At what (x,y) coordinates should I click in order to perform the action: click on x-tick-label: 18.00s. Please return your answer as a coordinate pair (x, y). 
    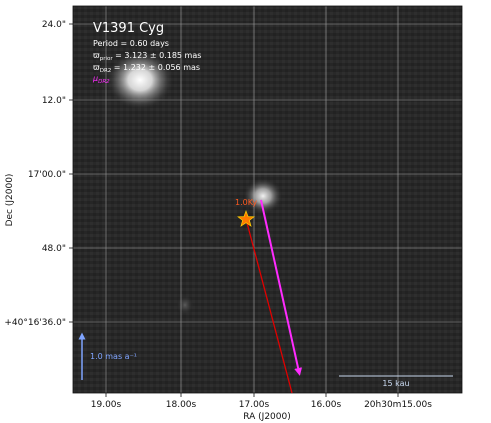
    Looking at the image, I should click on (181, 405).